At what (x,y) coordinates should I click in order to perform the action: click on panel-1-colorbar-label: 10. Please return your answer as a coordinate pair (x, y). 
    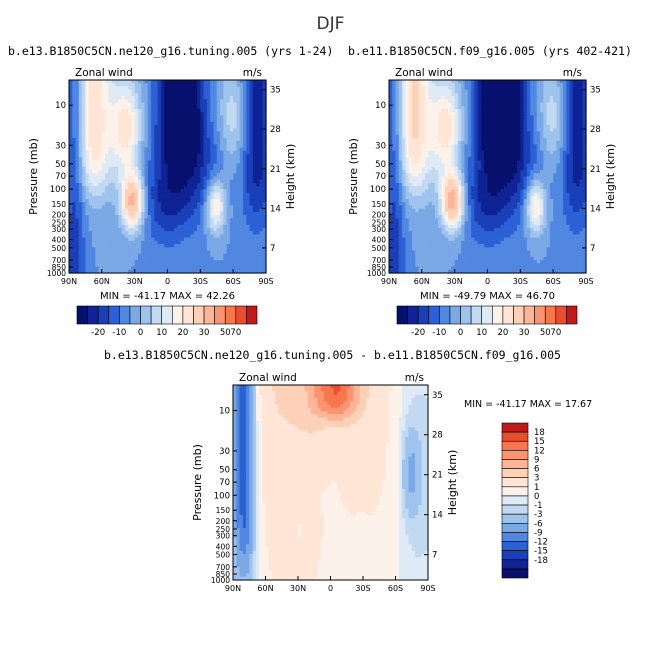
    Looking at the image, I should click on (161, 333).